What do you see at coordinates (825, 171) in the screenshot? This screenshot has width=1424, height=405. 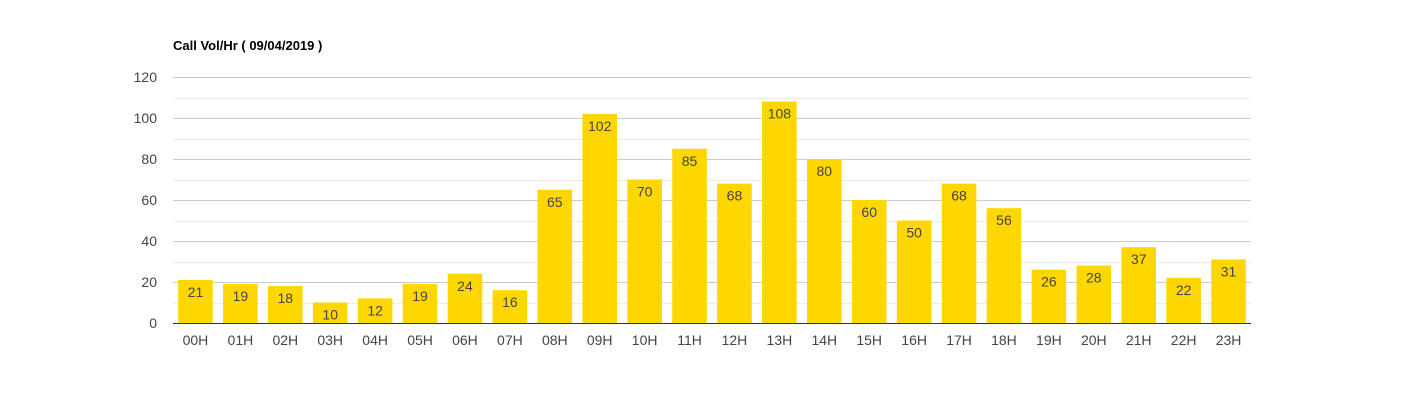 I see `data-label: 80` at bounding box center [825, 171].